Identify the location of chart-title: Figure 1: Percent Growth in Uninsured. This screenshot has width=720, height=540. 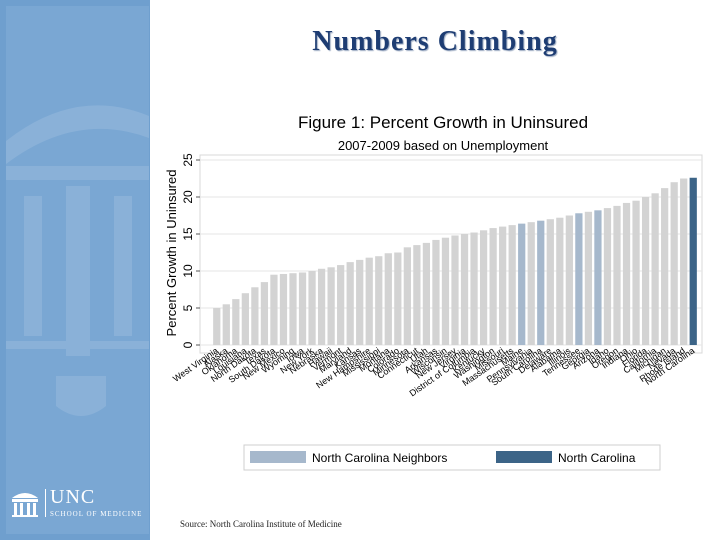
(443, 122).